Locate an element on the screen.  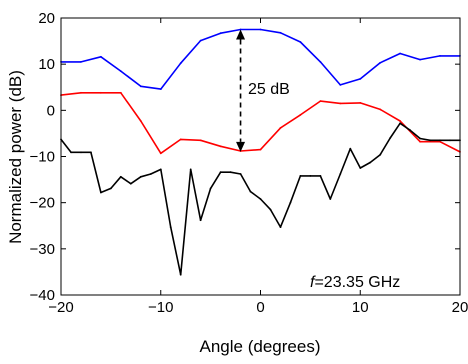
y-tick-label: −30 is located at coordinates (42, 249).